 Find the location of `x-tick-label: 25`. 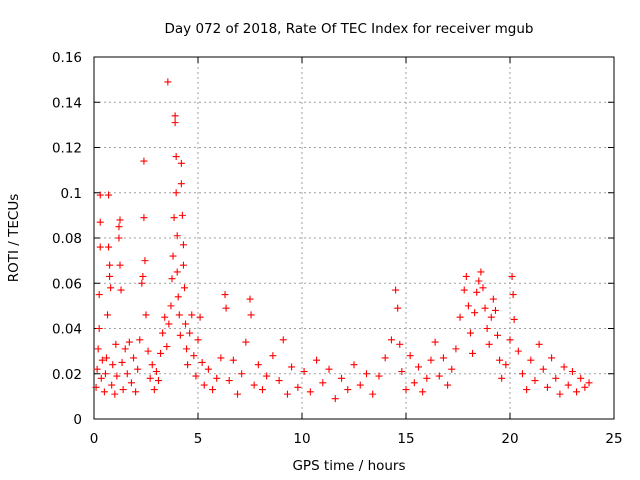

x-tick-label: 25 is located at coordinates (613, 439).